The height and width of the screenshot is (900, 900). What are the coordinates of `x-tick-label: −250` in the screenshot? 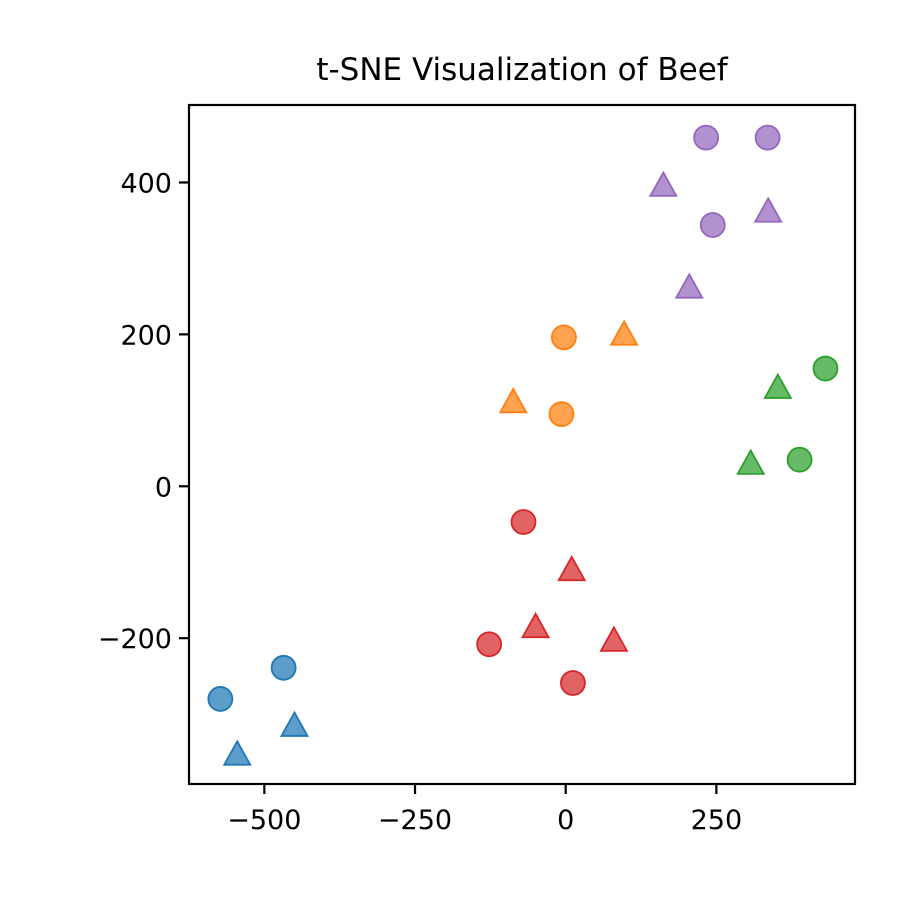 It's located at (415, 820).